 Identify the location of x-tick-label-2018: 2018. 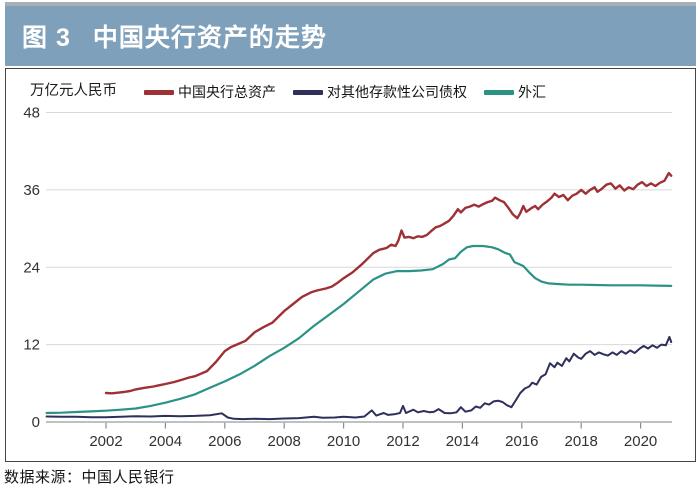
(581, 441).